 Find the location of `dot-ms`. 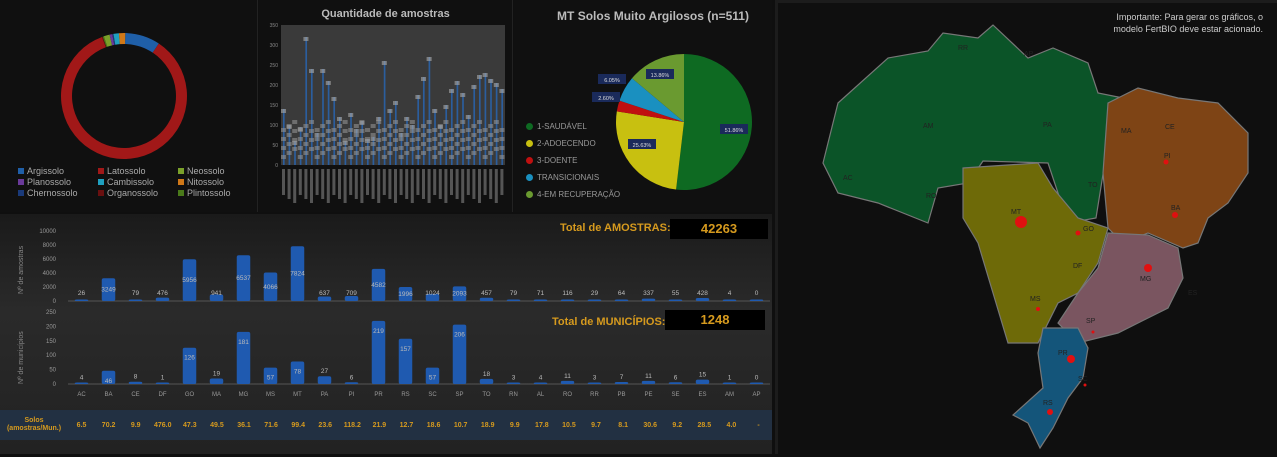

dot-ms is located at coordinates (1038, 309).